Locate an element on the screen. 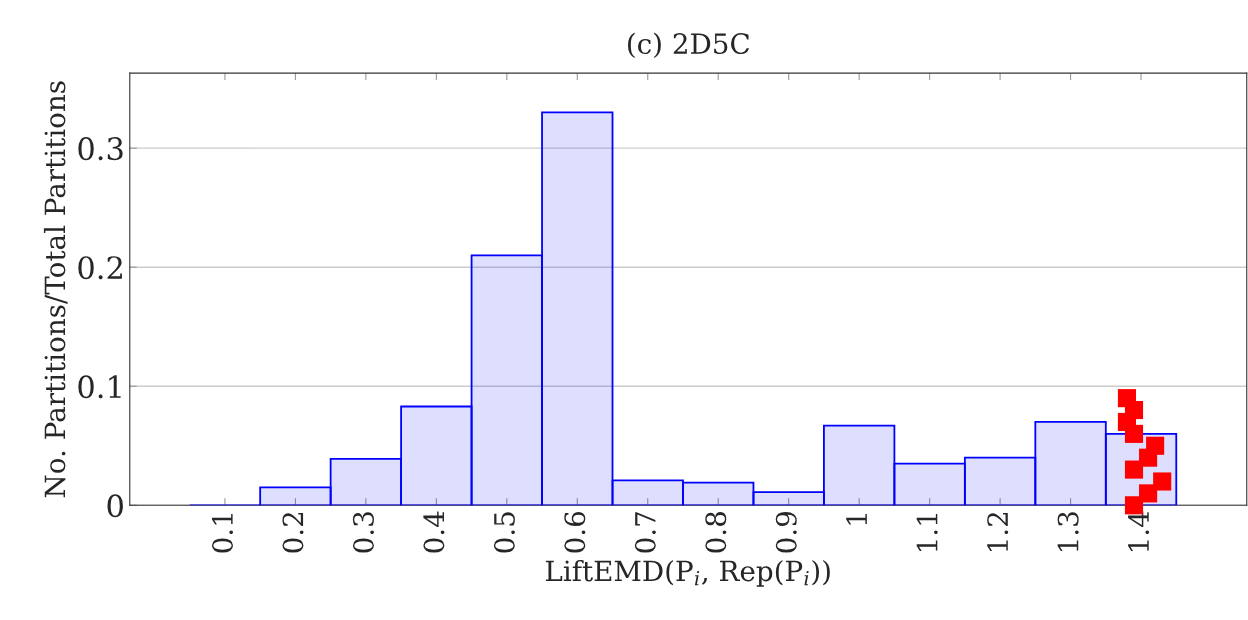 The image size is (1248, 620). x-tick-label: 0.1 is located at coordinates (222, 533).